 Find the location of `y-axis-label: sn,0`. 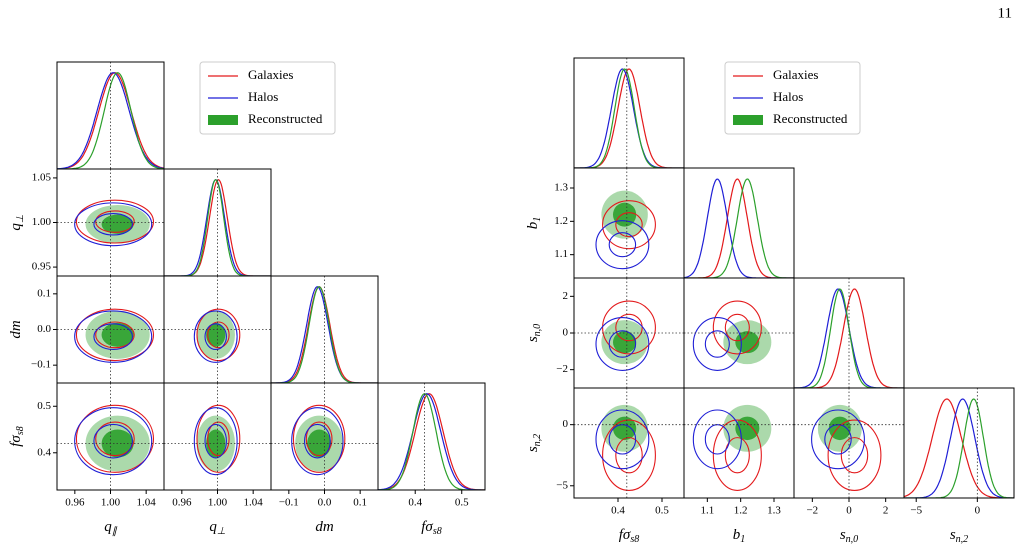

y-axis-label: sn,0 is located at coordinates (534, 333).